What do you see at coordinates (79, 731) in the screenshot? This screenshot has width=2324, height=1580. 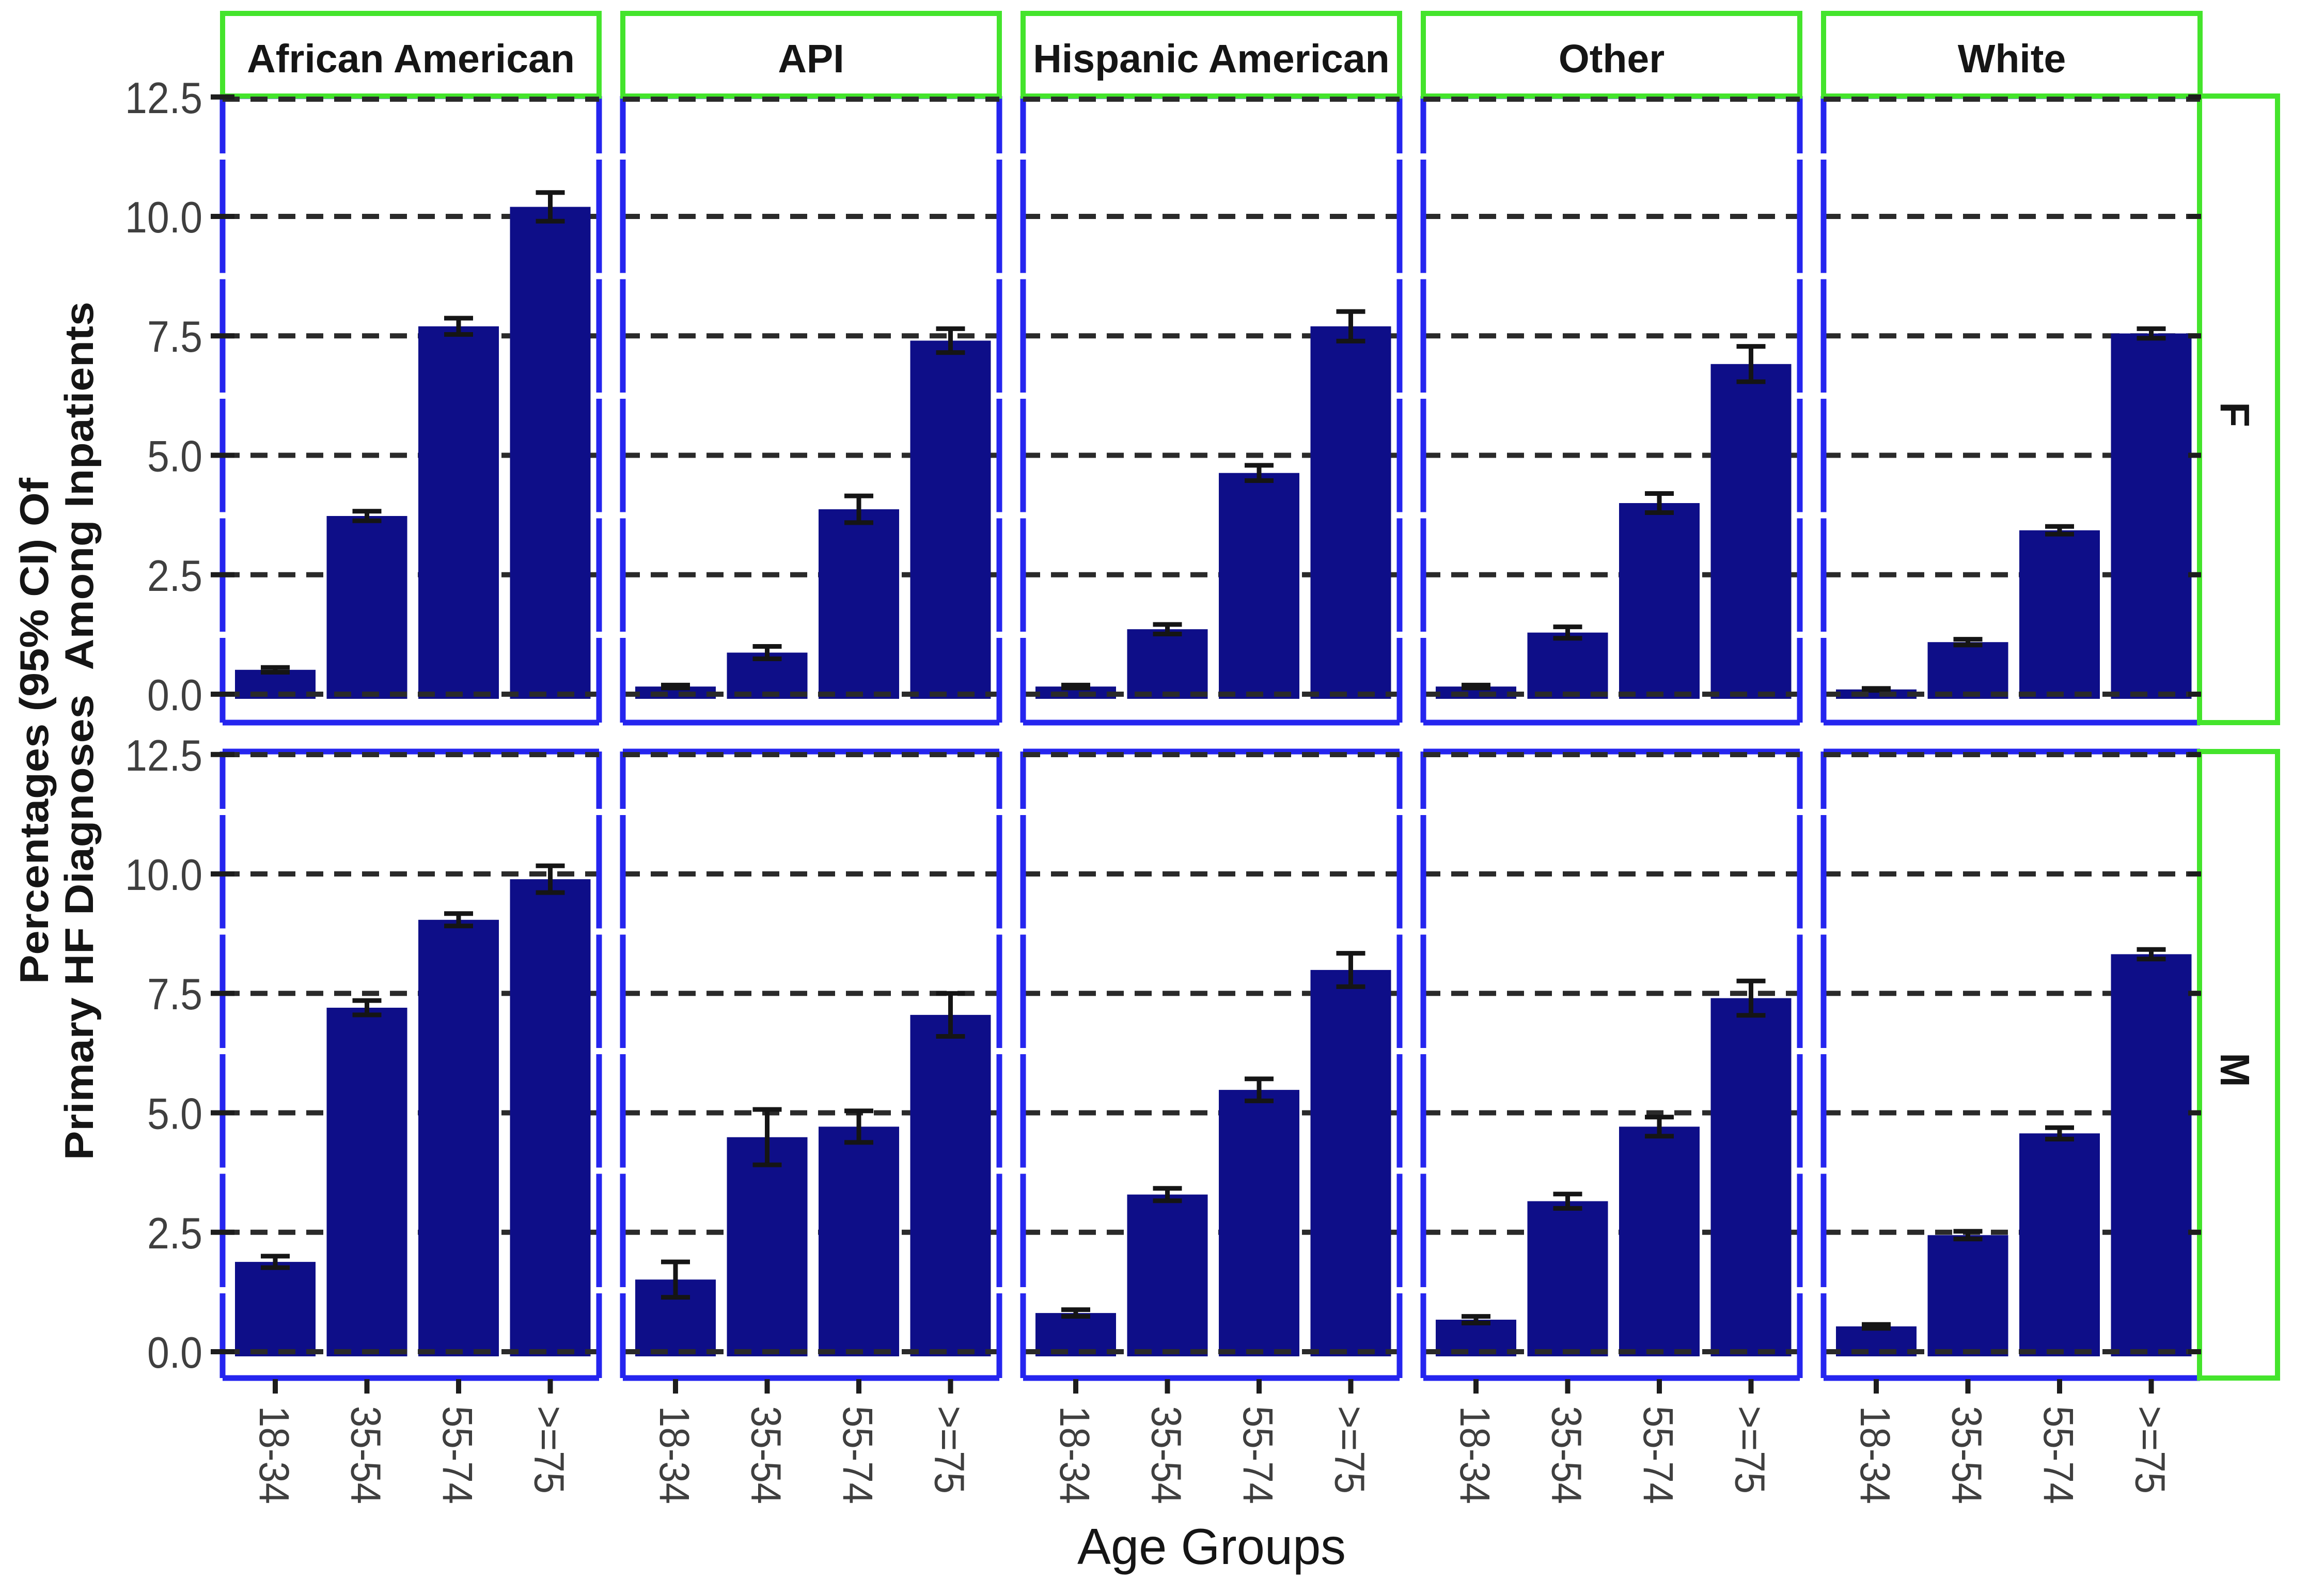 I see `svg-text:Primary HF Diagnoses Among In: Primary HF Diagnoses Among Inpatients` at bounding box center [79, 731].